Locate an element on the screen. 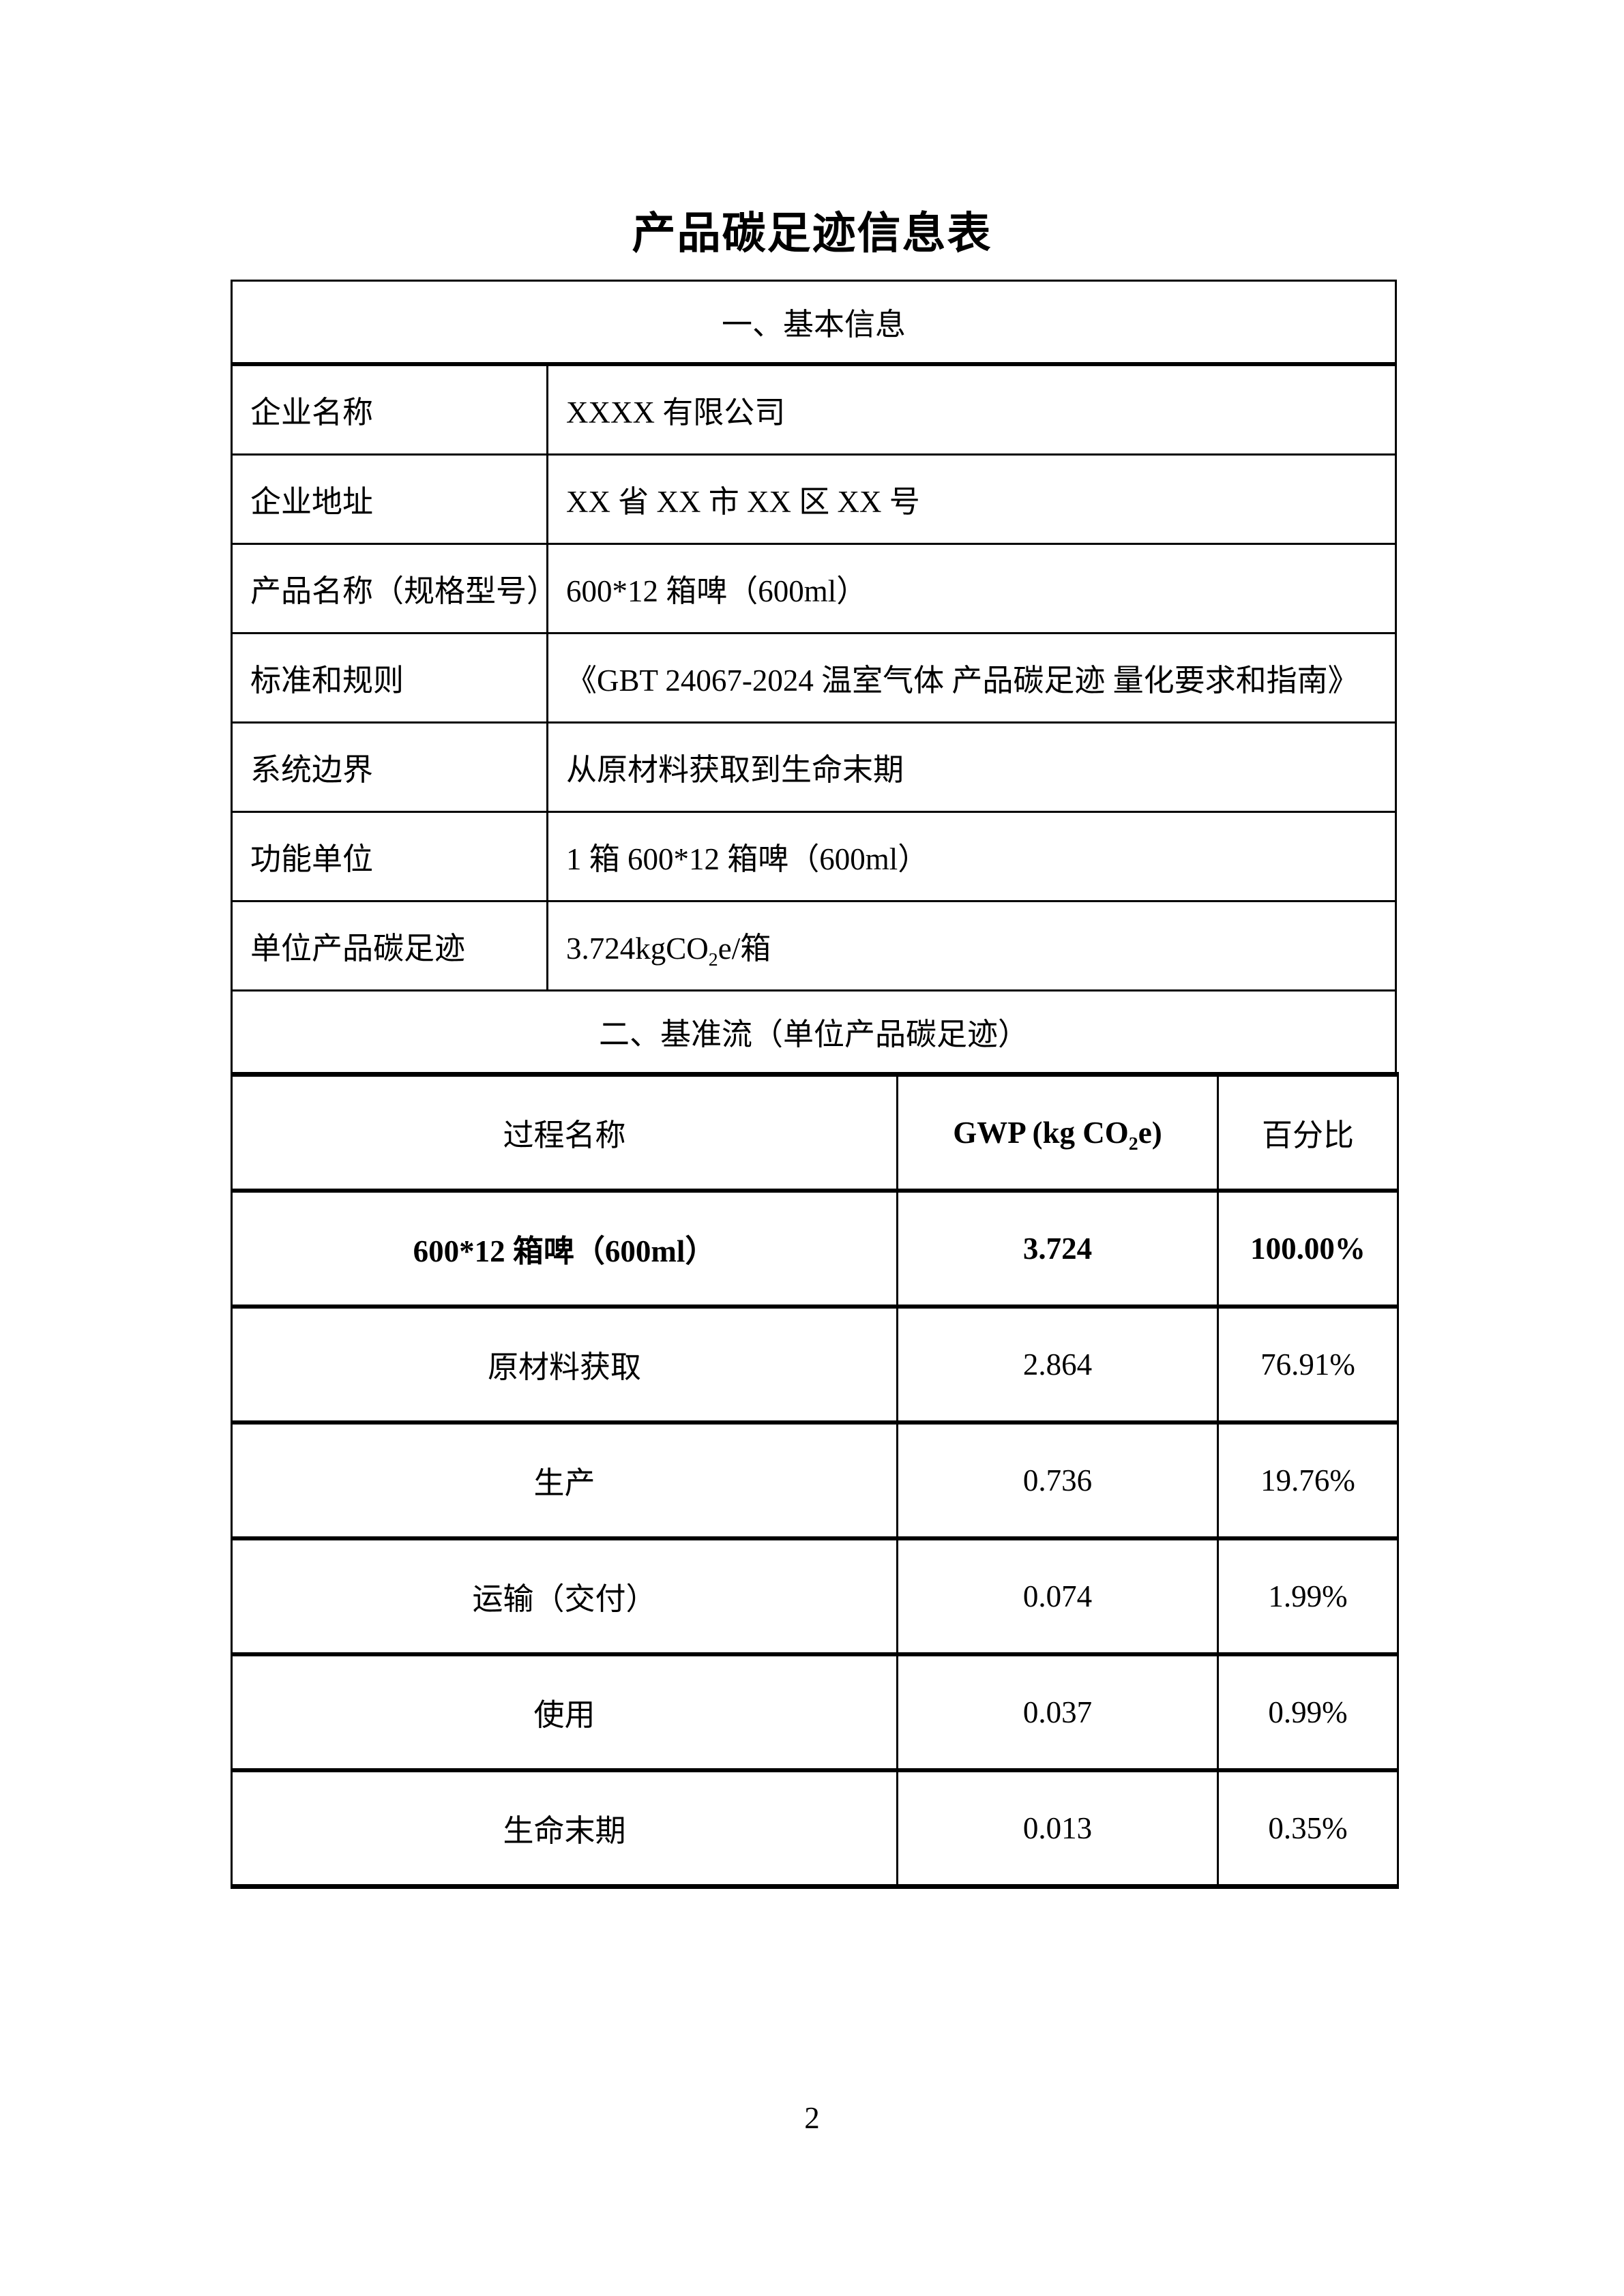 This screenshot has height=2296, width=1624. table-row-total: 600*12 箱啤（600ml） 3.724 100.00% is located at coordinates (815, 1249).